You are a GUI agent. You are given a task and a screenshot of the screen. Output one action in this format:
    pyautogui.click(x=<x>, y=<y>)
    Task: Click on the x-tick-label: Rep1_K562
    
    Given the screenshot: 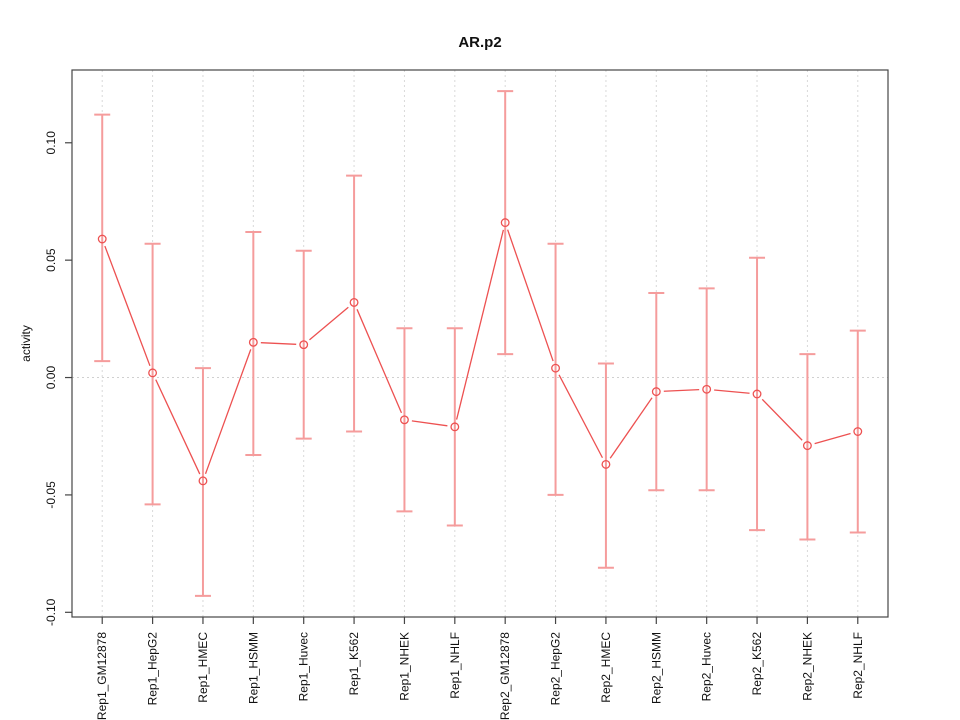 What is the action you would take?
    pyautogui.click(x=354, y=664)
    